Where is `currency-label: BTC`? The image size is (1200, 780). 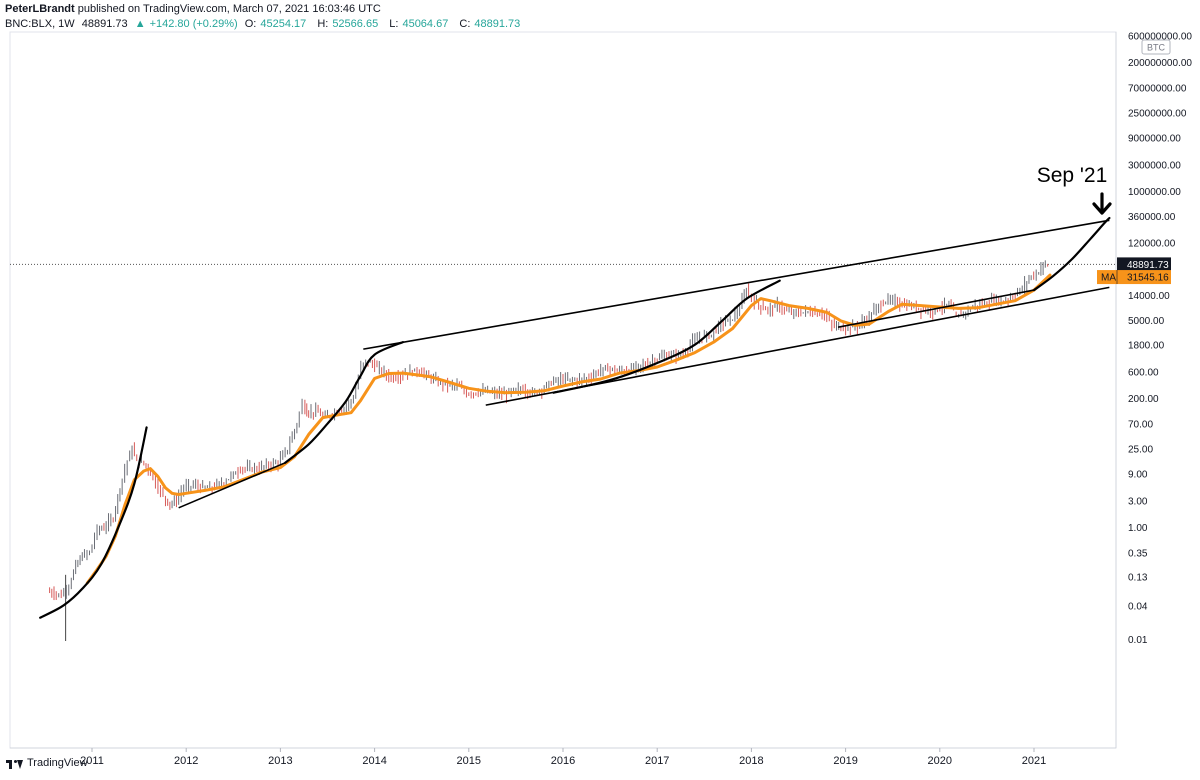 currency-label: BTC is located at coordinates (1156, 48).